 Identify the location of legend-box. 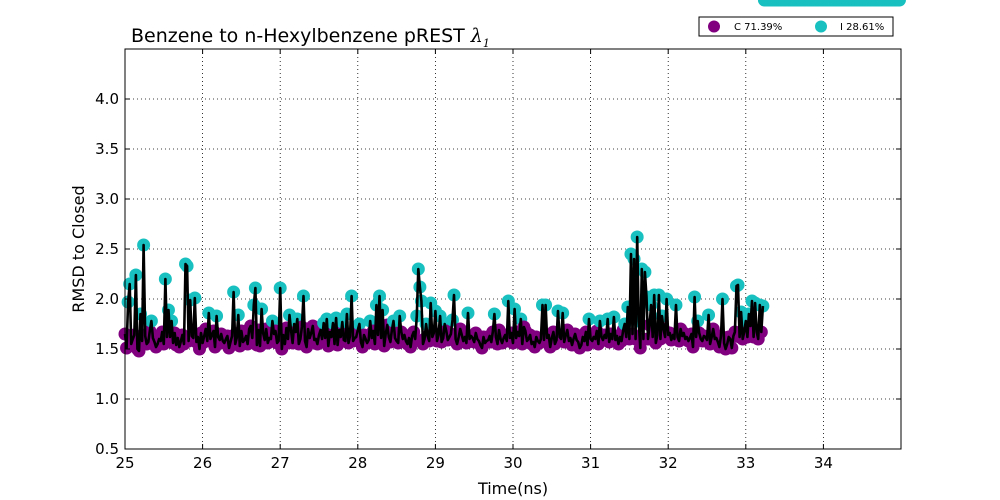
(796, 26).